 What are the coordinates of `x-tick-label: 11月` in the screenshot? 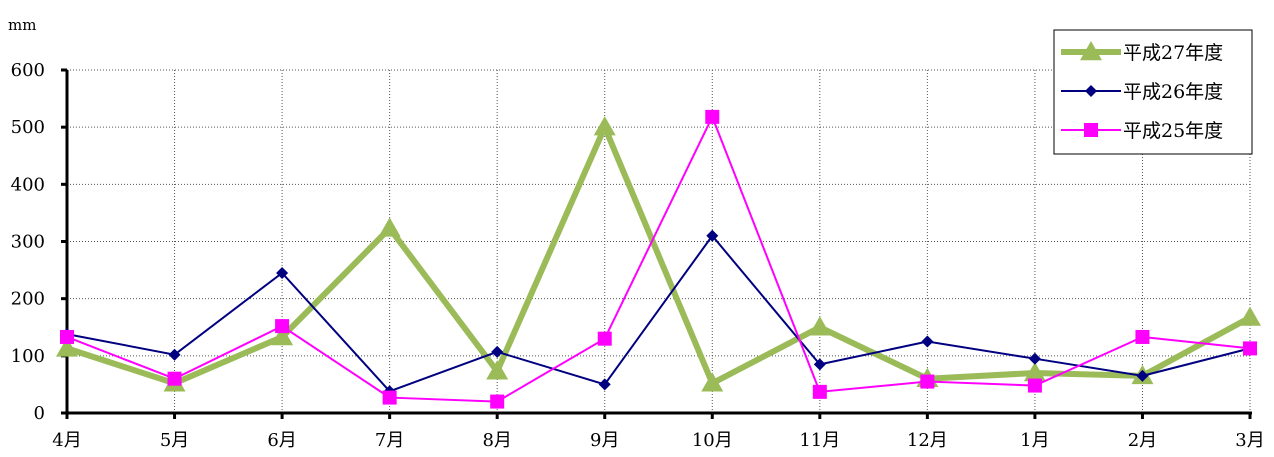 It's located at (819, 440).